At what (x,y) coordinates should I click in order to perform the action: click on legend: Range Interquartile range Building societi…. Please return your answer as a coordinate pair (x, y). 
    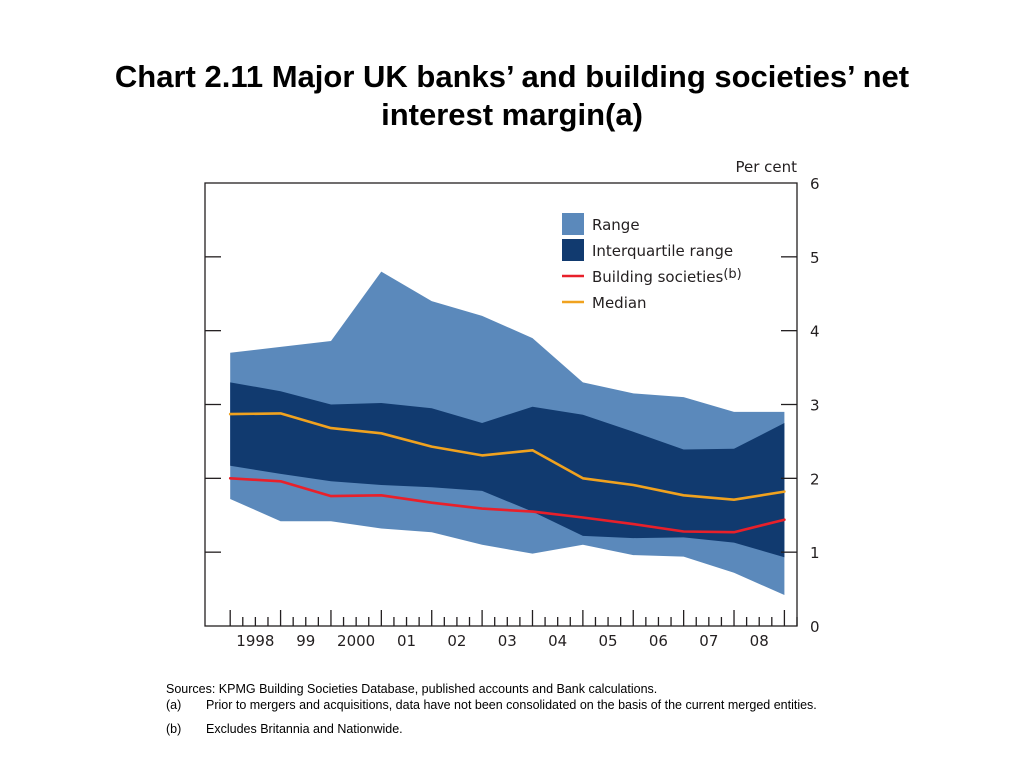
    Looking at the image, I should click on (652, 262).